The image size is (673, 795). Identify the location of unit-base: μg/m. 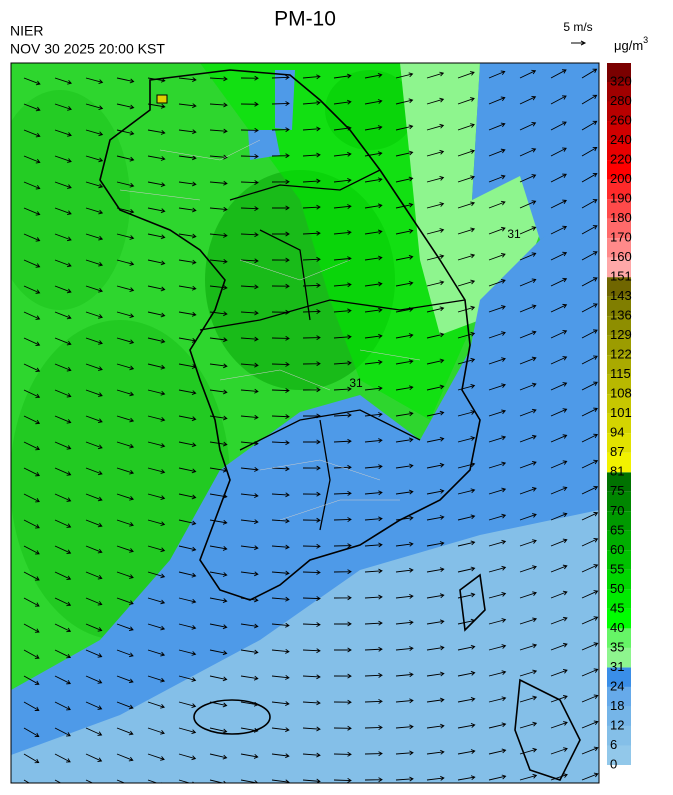
(628, 45).